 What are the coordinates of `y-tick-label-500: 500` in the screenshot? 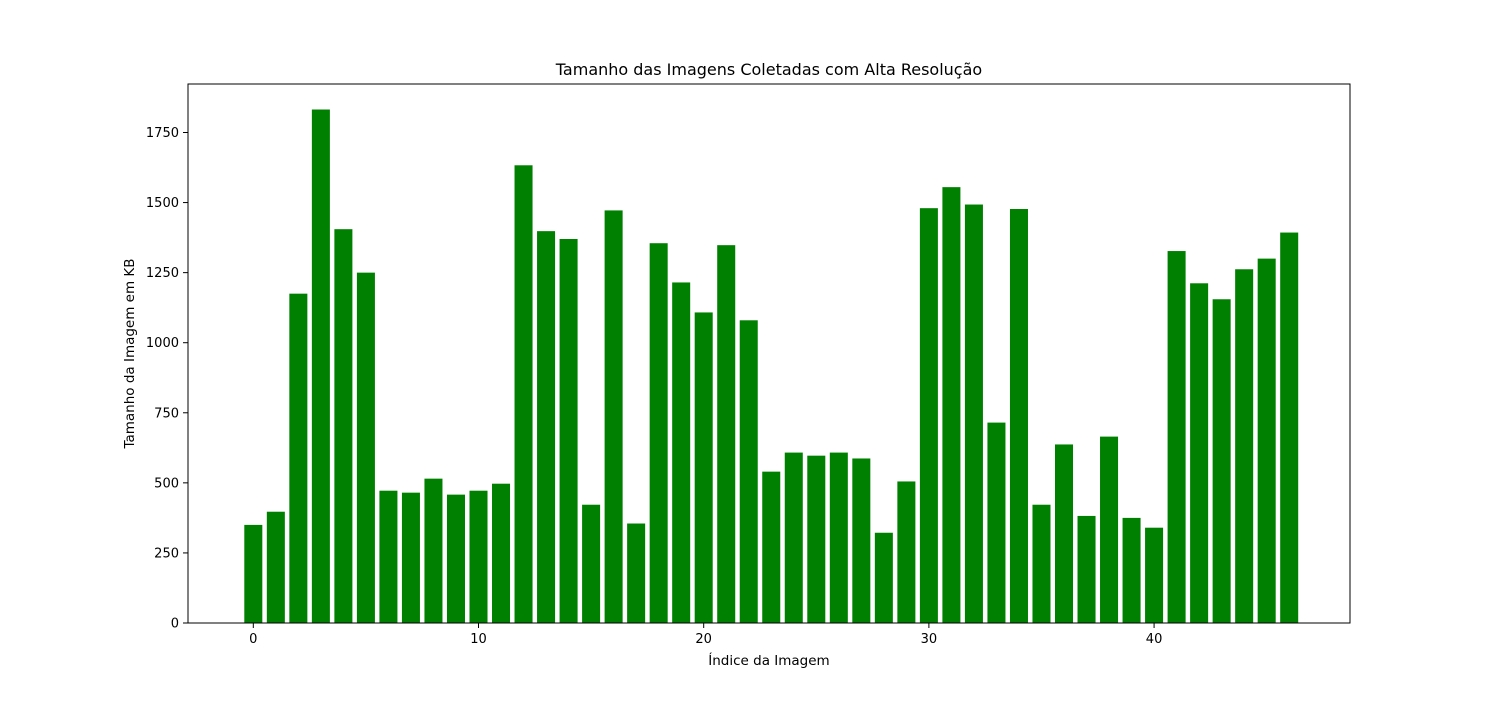 It's located at (166, 483).